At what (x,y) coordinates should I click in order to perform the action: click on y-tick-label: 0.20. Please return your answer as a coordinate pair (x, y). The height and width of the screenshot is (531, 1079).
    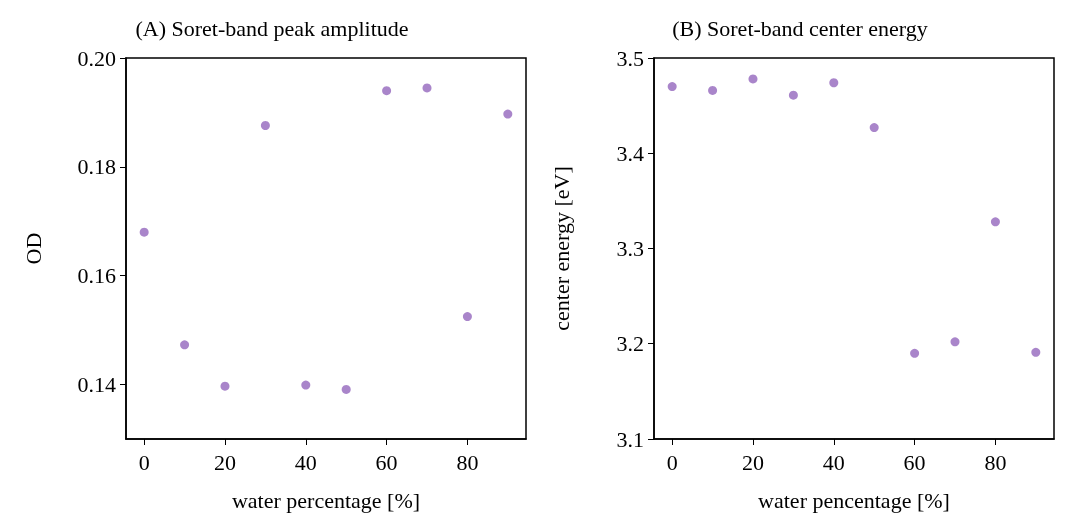
    Looking at the image, I should click on (96, 58).